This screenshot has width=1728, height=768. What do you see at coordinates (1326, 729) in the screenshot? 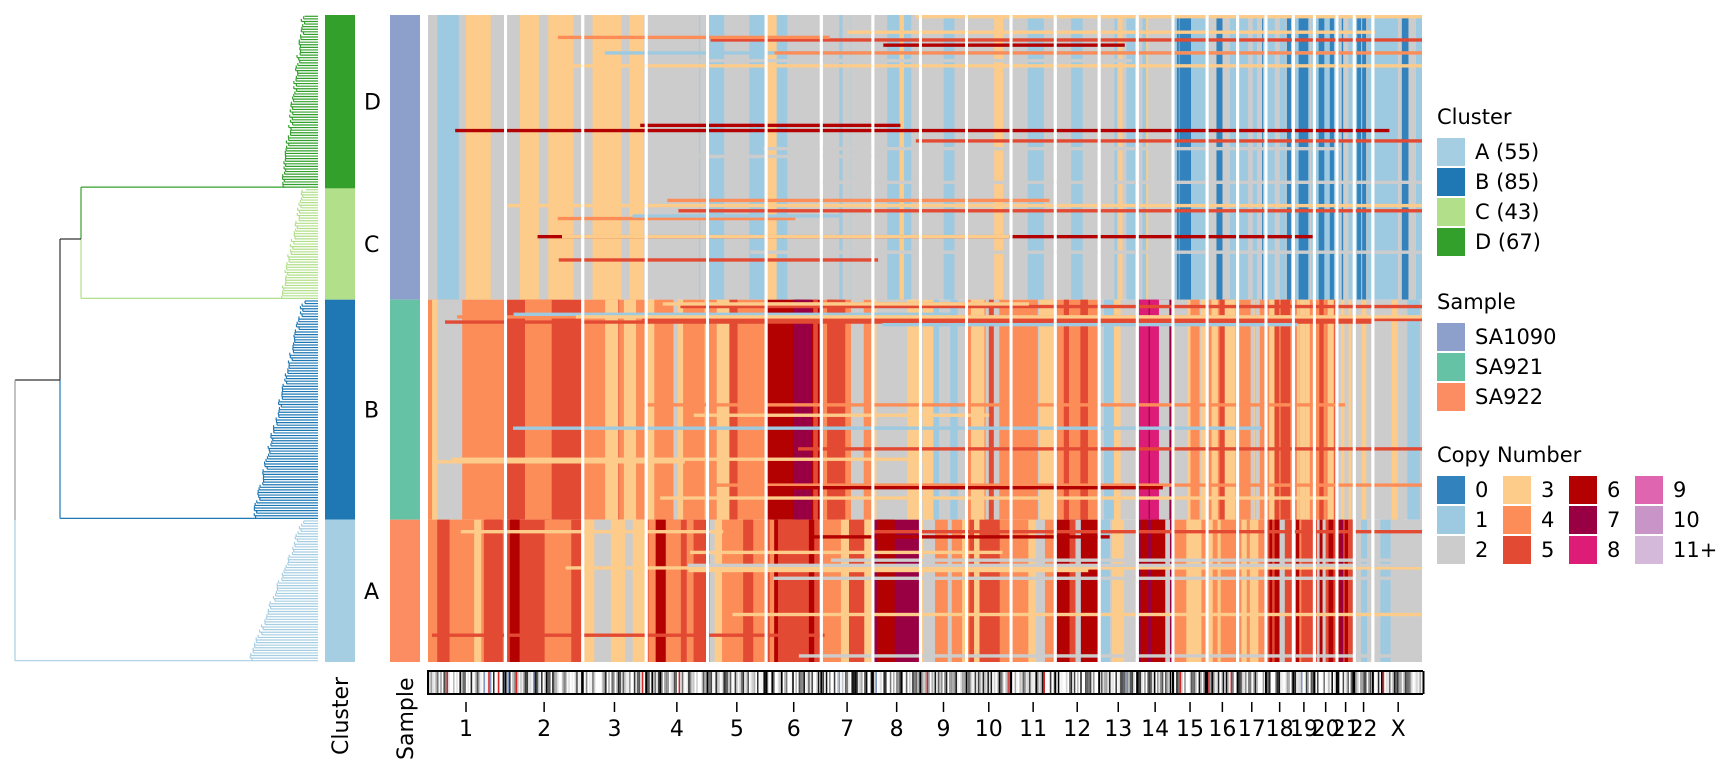
I see `chromosome-tick-label: 20` at bounding box center [1326, 729].